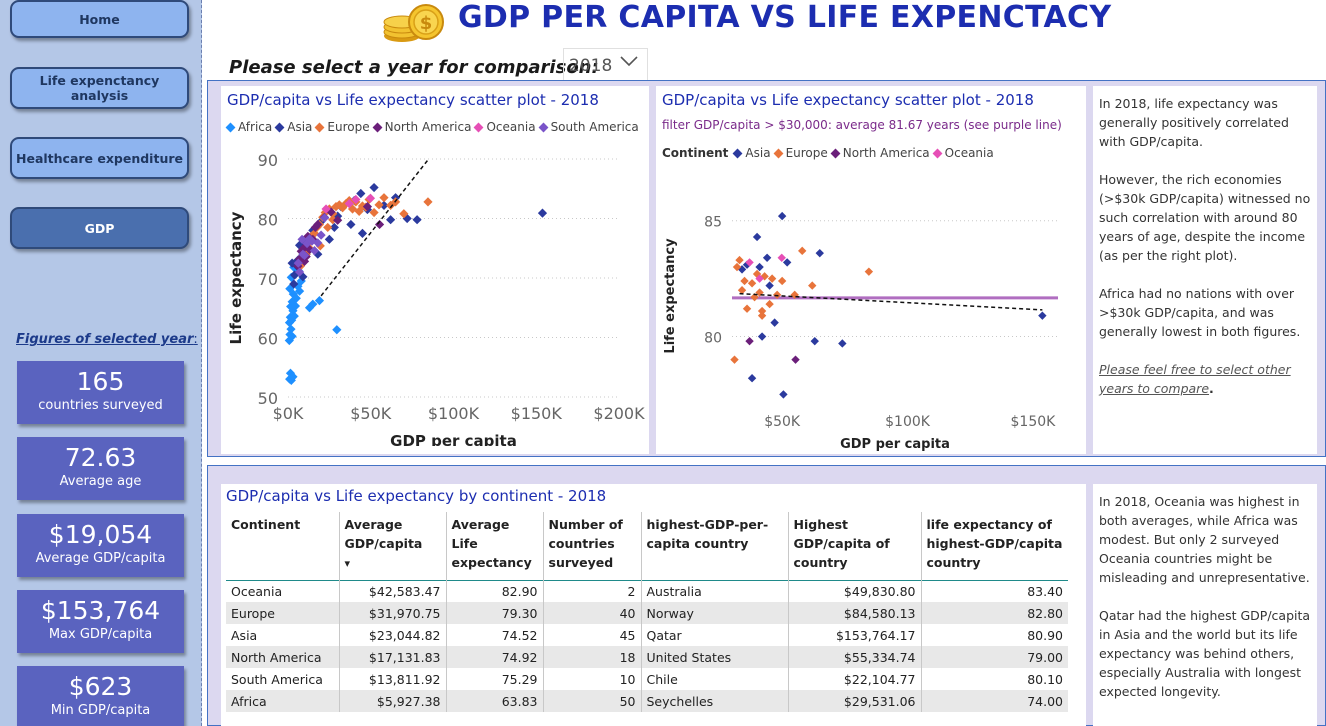 Image resolution: width=1326 pixels, height=726 pixels. What do you see at coordinates (99, 228) in the screenshot?
I see `nav-gdp-button: GDP` at bounding box center [99, 228].